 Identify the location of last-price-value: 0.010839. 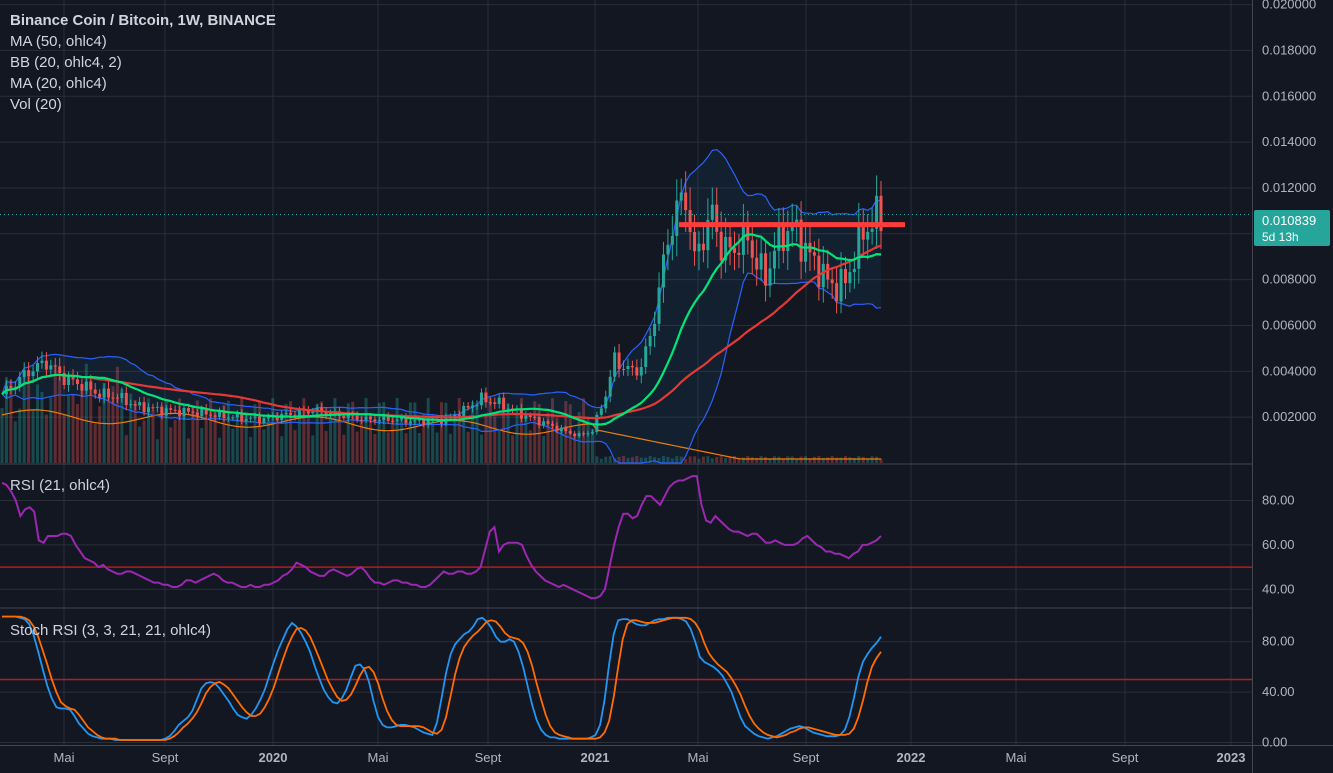
(1289, 220).